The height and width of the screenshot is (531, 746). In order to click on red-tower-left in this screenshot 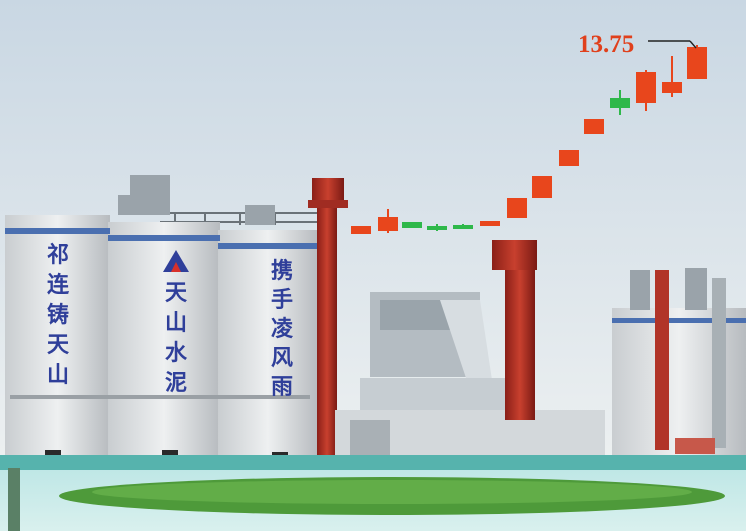, I will do `click(328, 322)`.